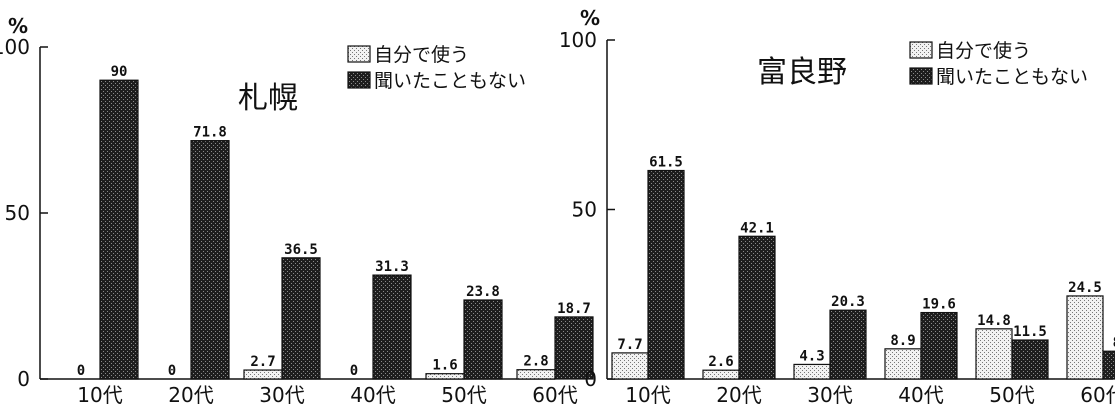  I want to click on y-ticks: 0 50 100, so click(24, 213).